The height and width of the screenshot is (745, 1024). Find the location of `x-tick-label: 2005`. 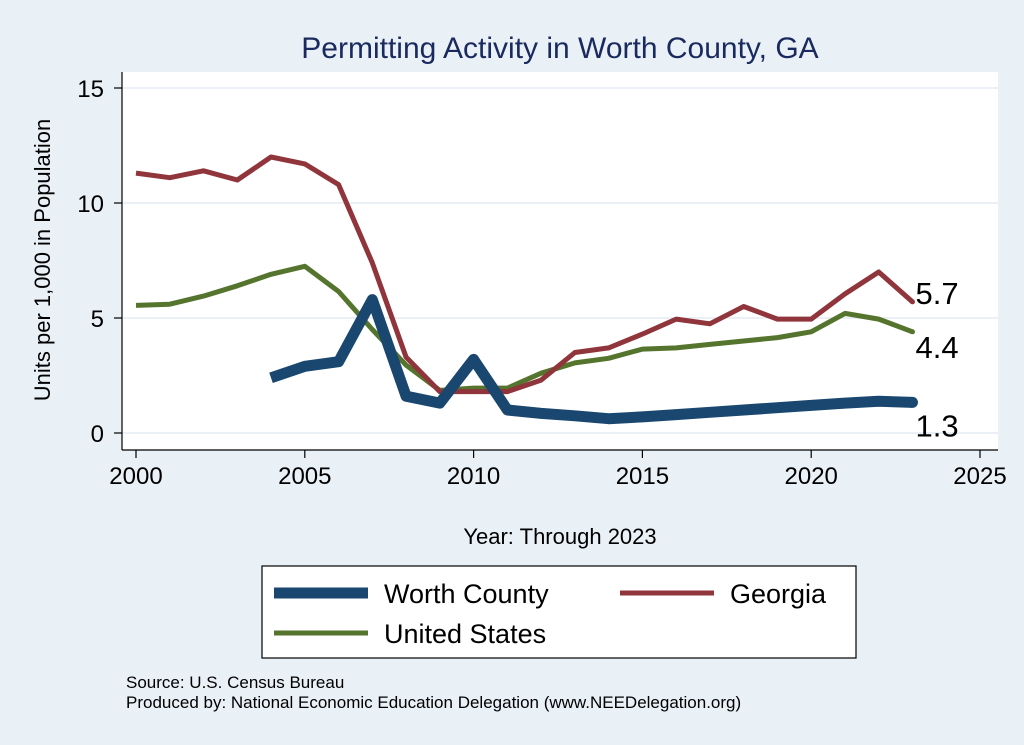

x-tick-label: 2005 is located at coordinates (304, 476).